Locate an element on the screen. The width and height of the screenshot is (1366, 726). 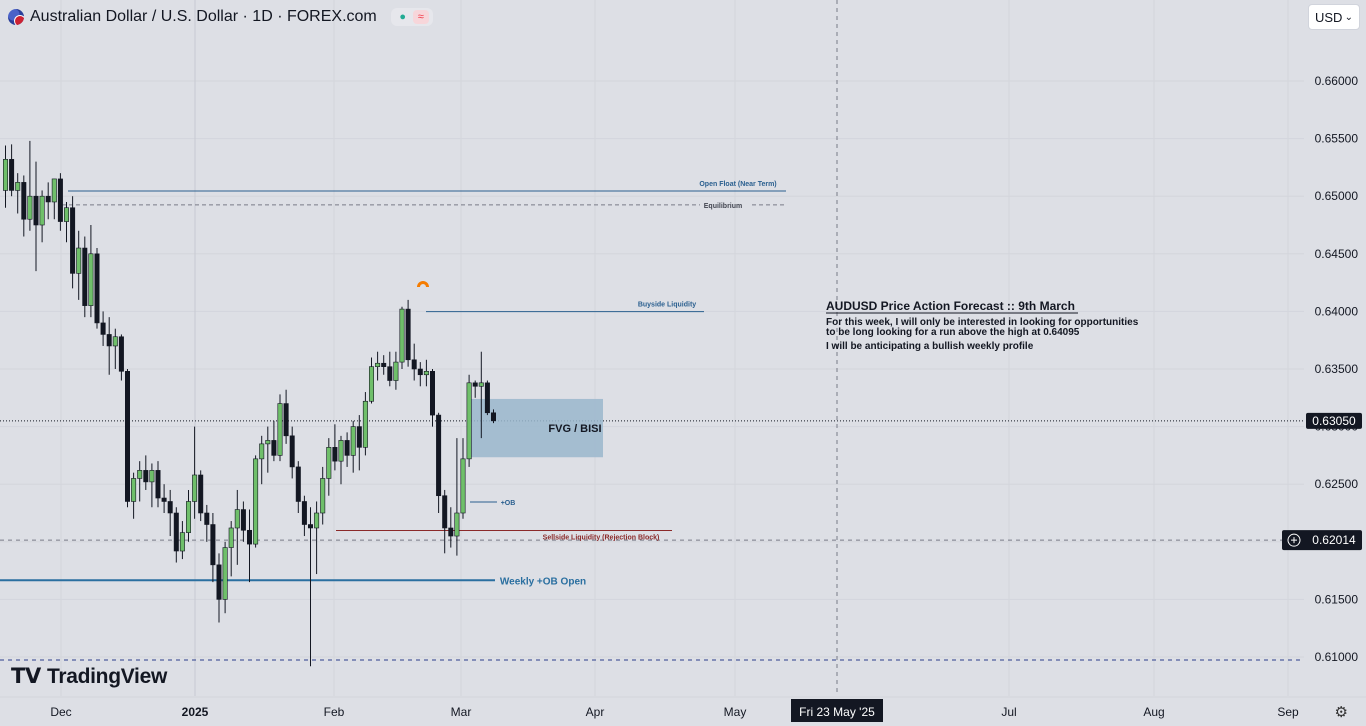
y-tick-label: 0.61000 is located at coordinates (1337, 657).